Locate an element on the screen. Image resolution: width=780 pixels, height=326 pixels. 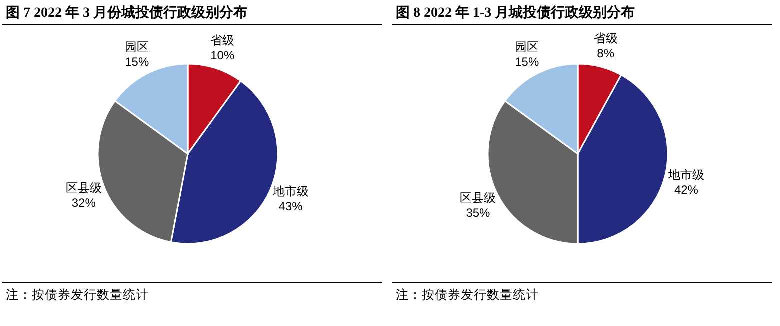
data-label: 8% is located at coordinates (606, 53).